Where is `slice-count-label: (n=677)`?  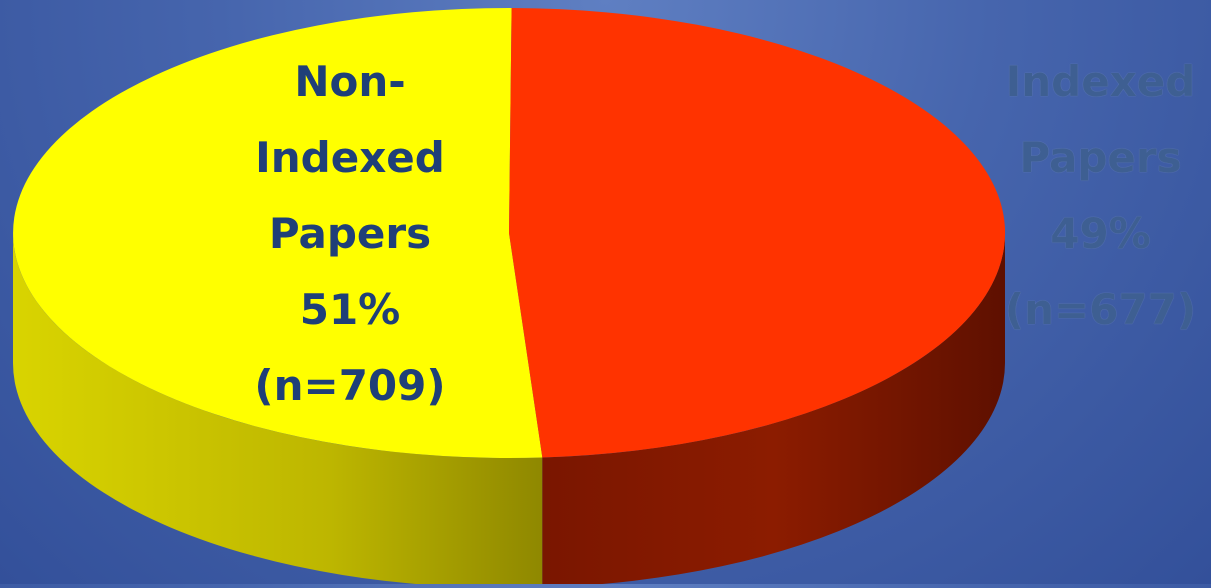
slice-count-label: (n=677) is located at coordinates (1100, 309).